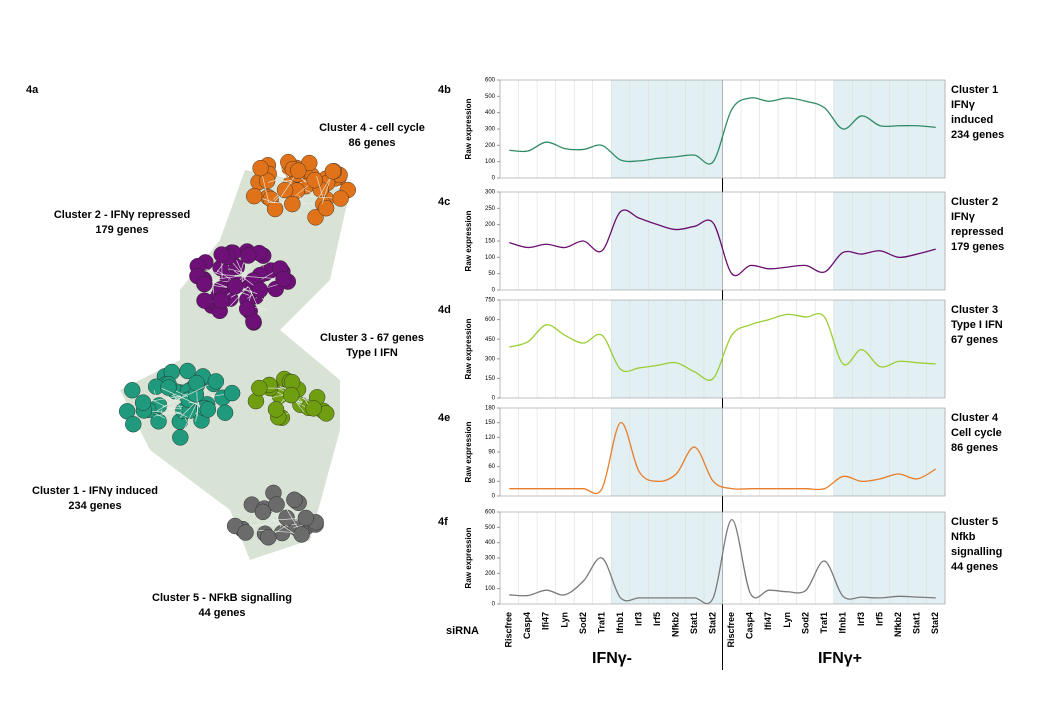 This screenshot has height=725, width=1040. I want to click on cluster-annotation: Cluster 5, so click(974, 522).